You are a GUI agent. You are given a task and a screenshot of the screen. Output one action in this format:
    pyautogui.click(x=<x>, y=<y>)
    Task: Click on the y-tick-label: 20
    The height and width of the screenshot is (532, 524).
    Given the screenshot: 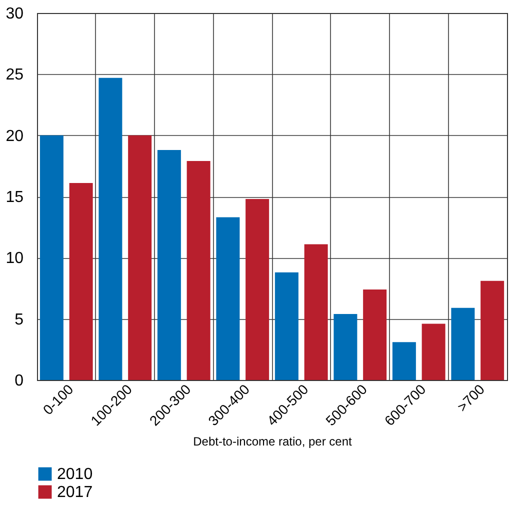 What is the action you would take?
    pyautogui.click(x=15, y=136)
    